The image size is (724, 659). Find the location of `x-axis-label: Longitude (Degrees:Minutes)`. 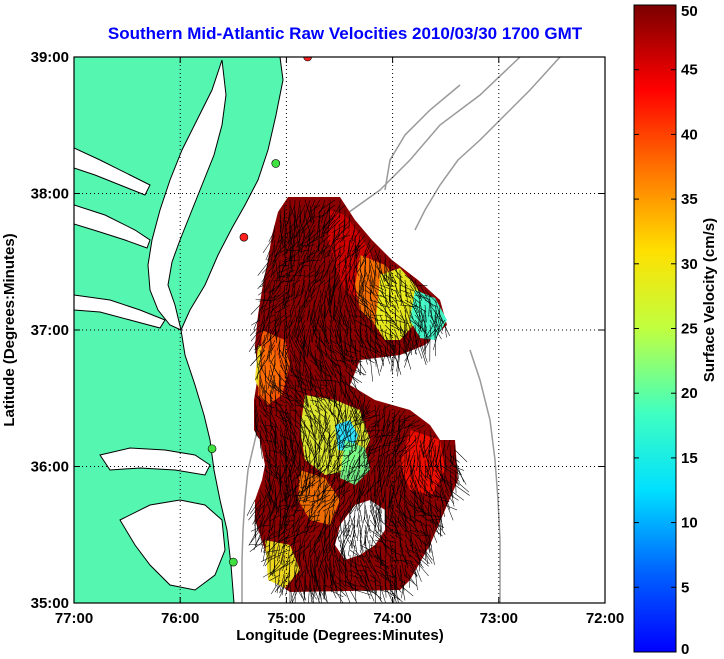

x-axis-label: Longitude (Degrees:Minutes) is located at coordinates (340, 635).